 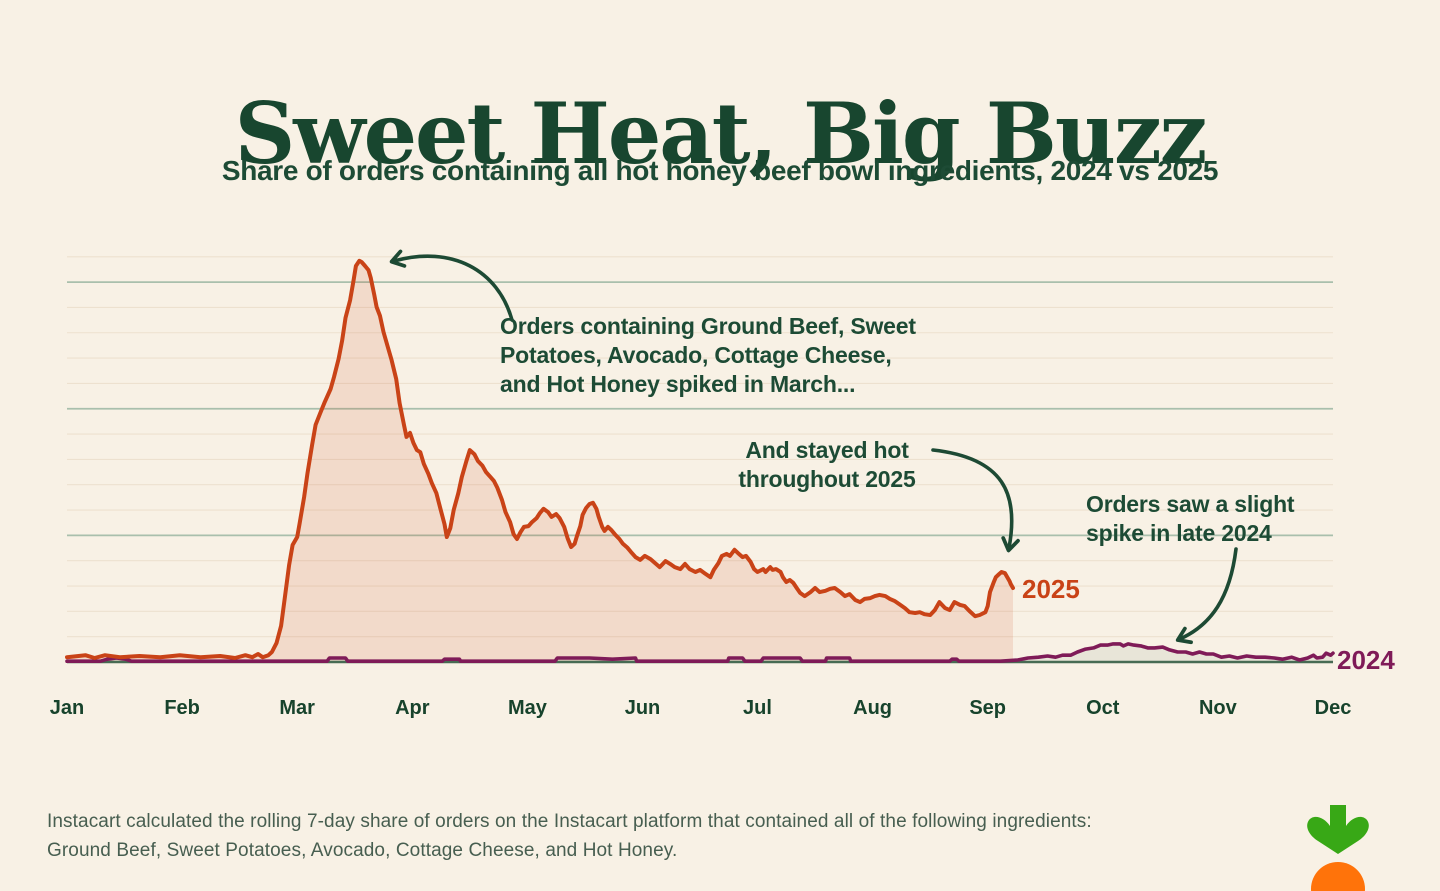 I want to click on x-axis-label-aug: Aug, so click(x=873, y=708).